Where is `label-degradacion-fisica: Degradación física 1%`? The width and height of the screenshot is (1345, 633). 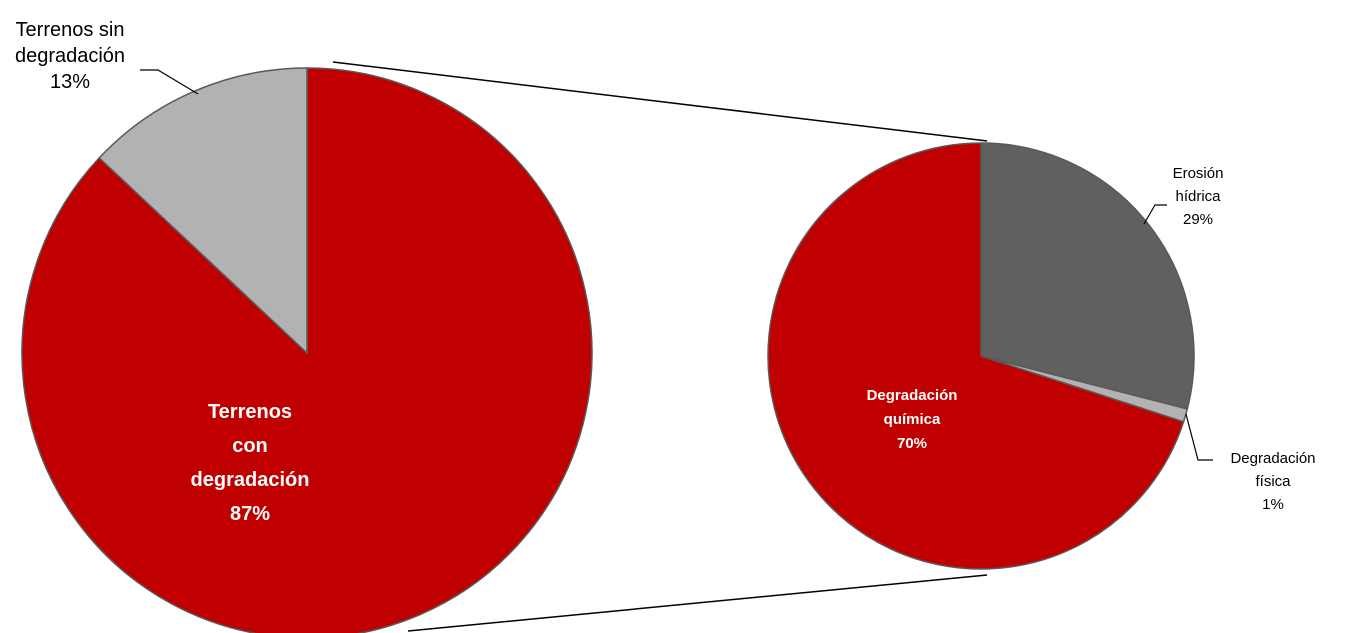 label-degradacion-fisica: Degradación física 1% is located at coordinates (1272, 481).